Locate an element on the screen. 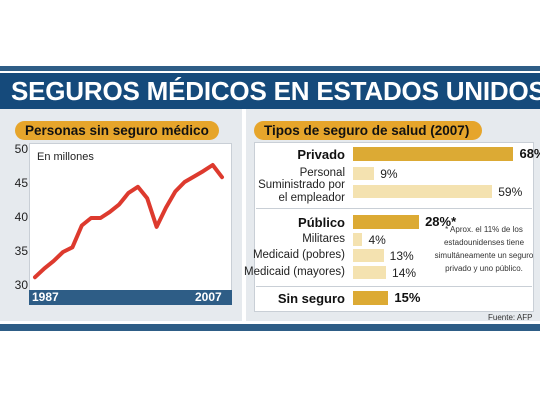  category-label-line: Personal is located at coordinates (322, 173).